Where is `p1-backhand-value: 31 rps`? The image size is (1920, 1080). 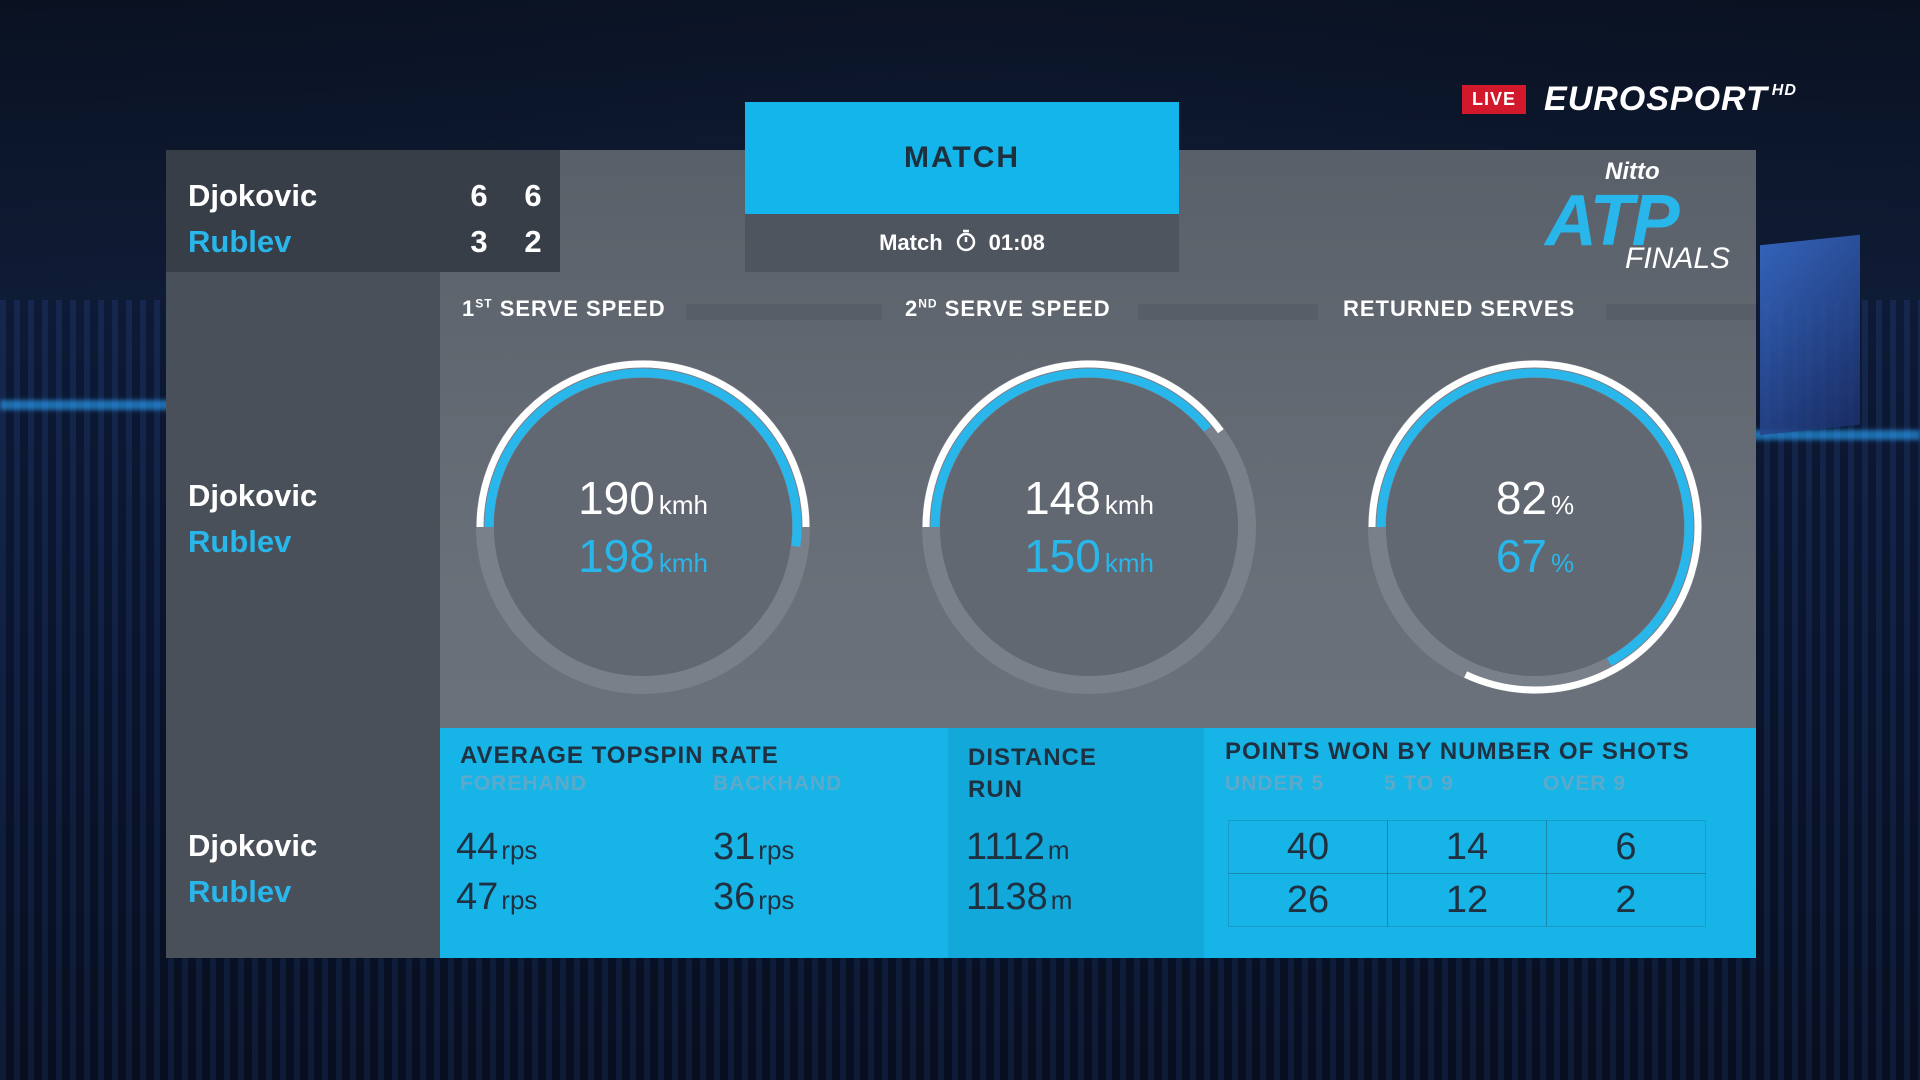 p1-backhand-value: 31 rps is located at coordinates (754, 847).